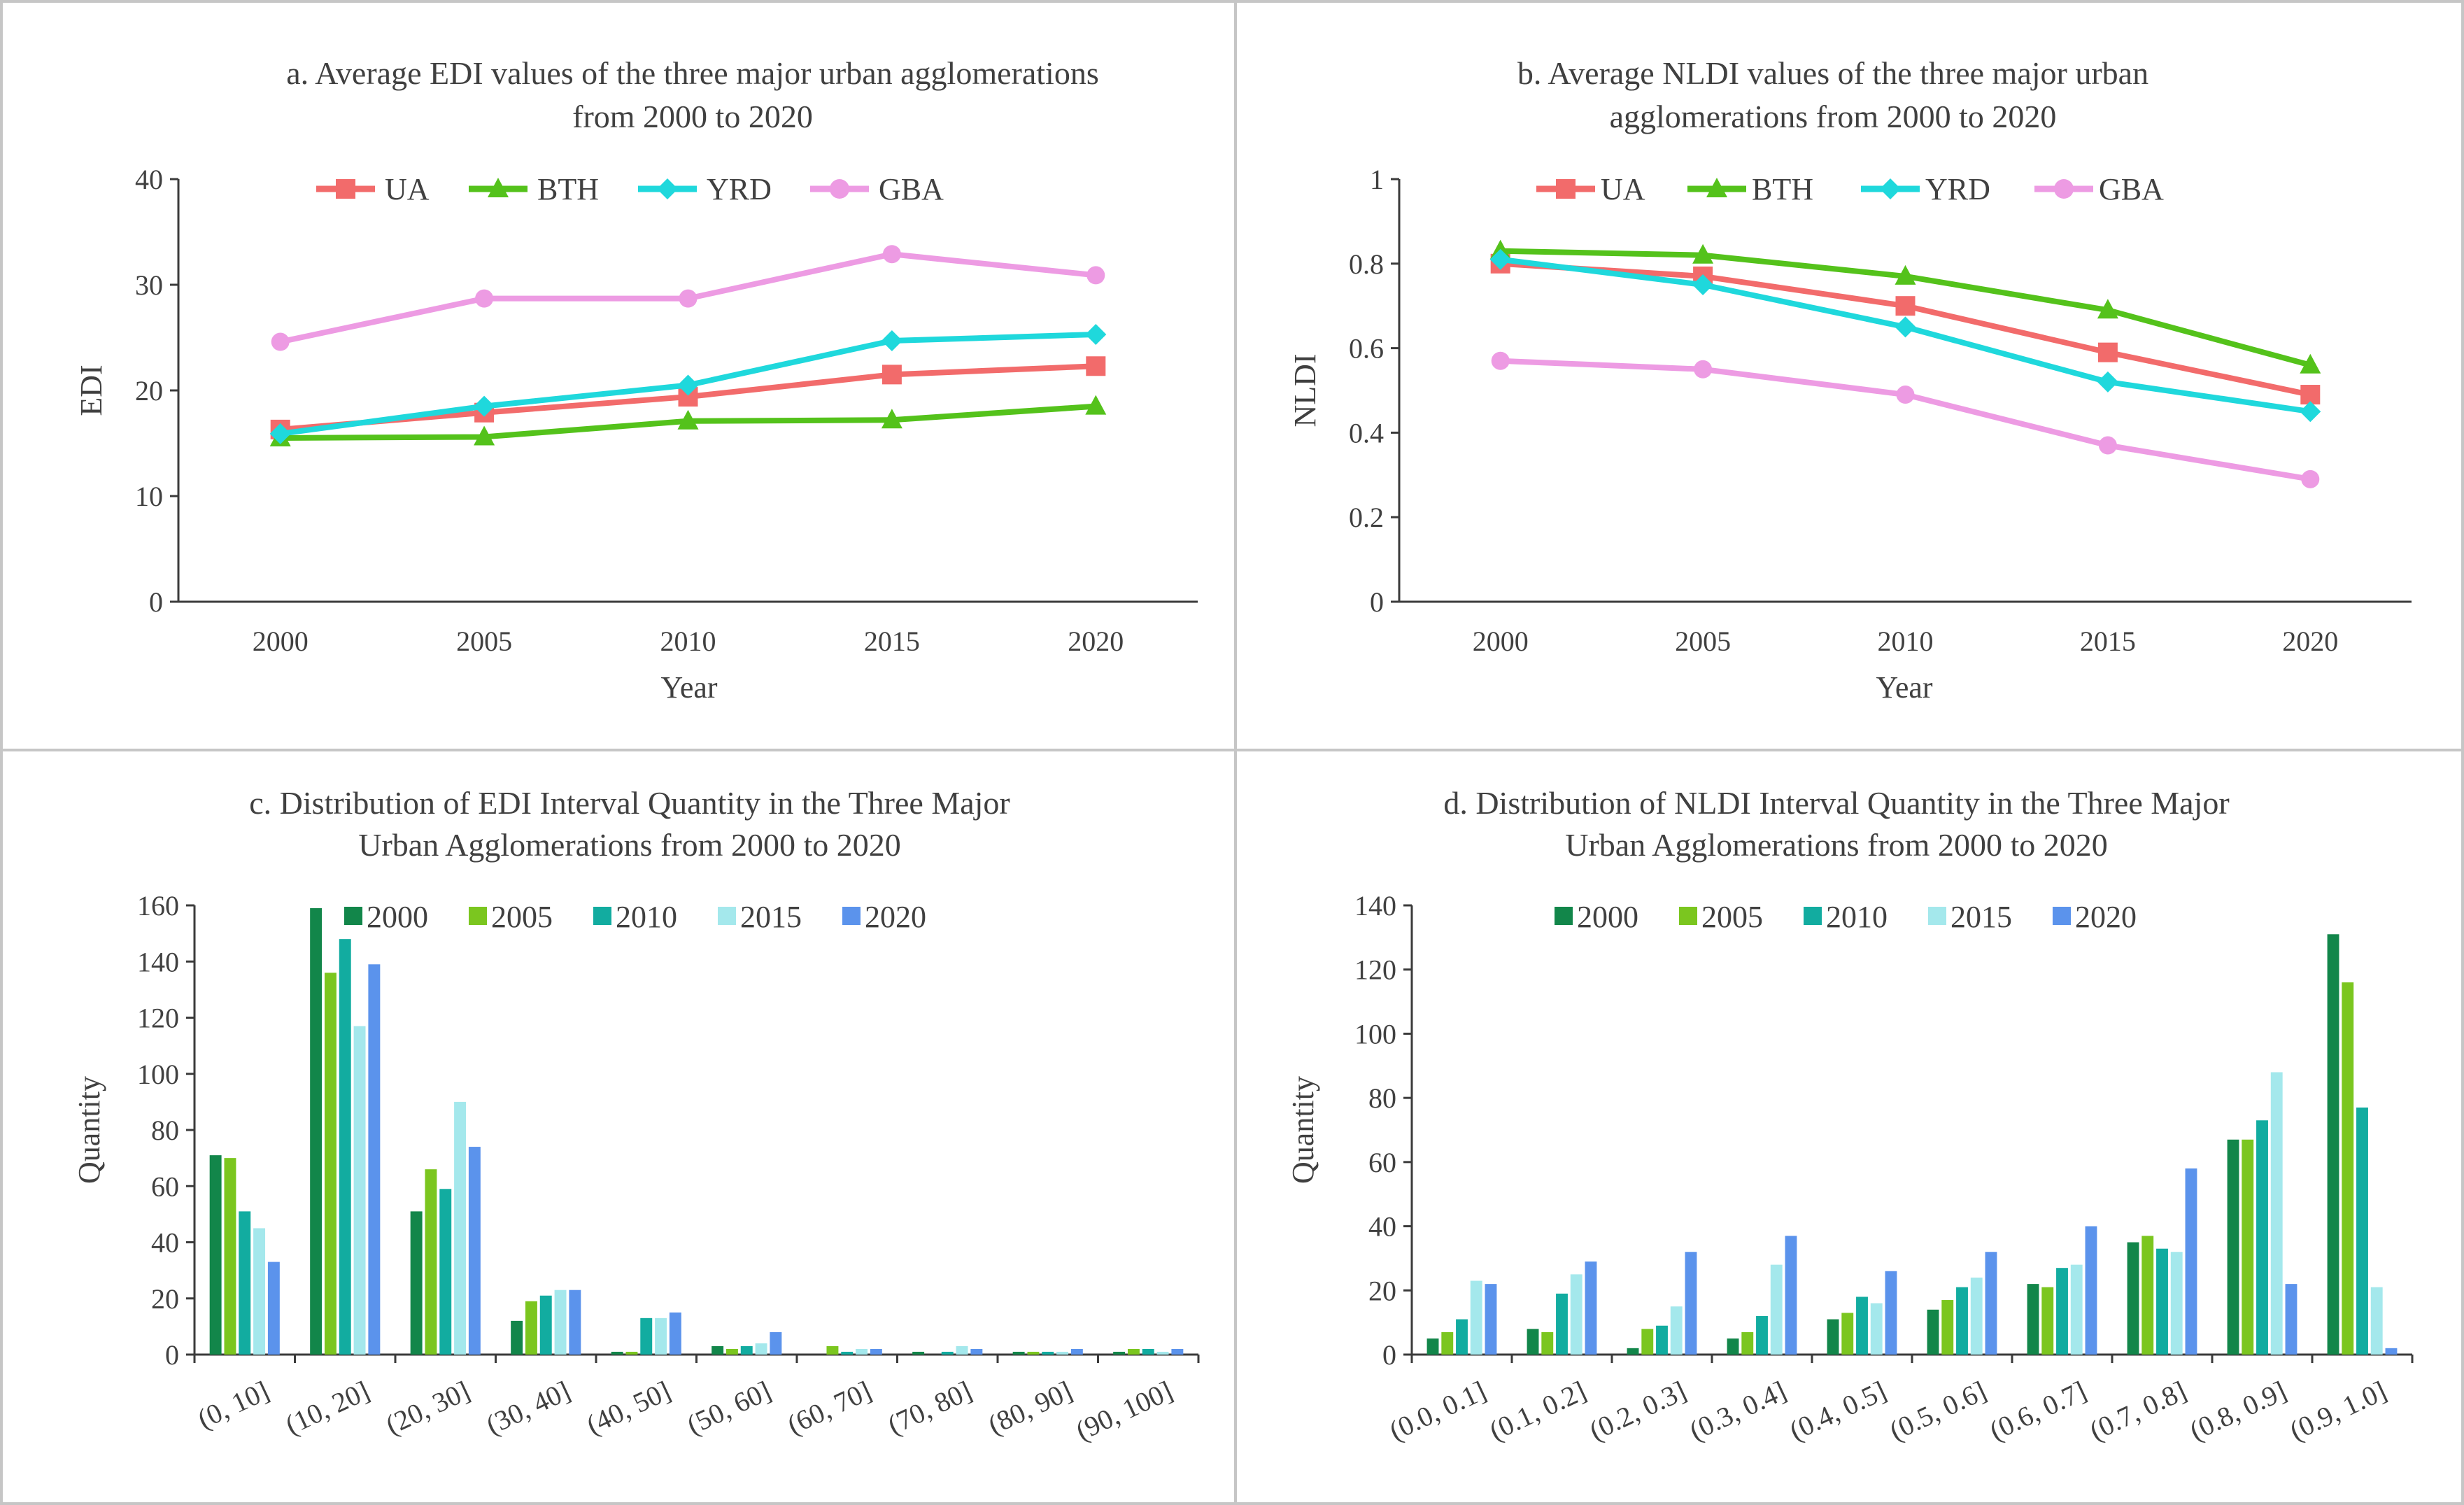  I want to click on panel-c-y-tick-label-80: 80, so click(165, 1130).